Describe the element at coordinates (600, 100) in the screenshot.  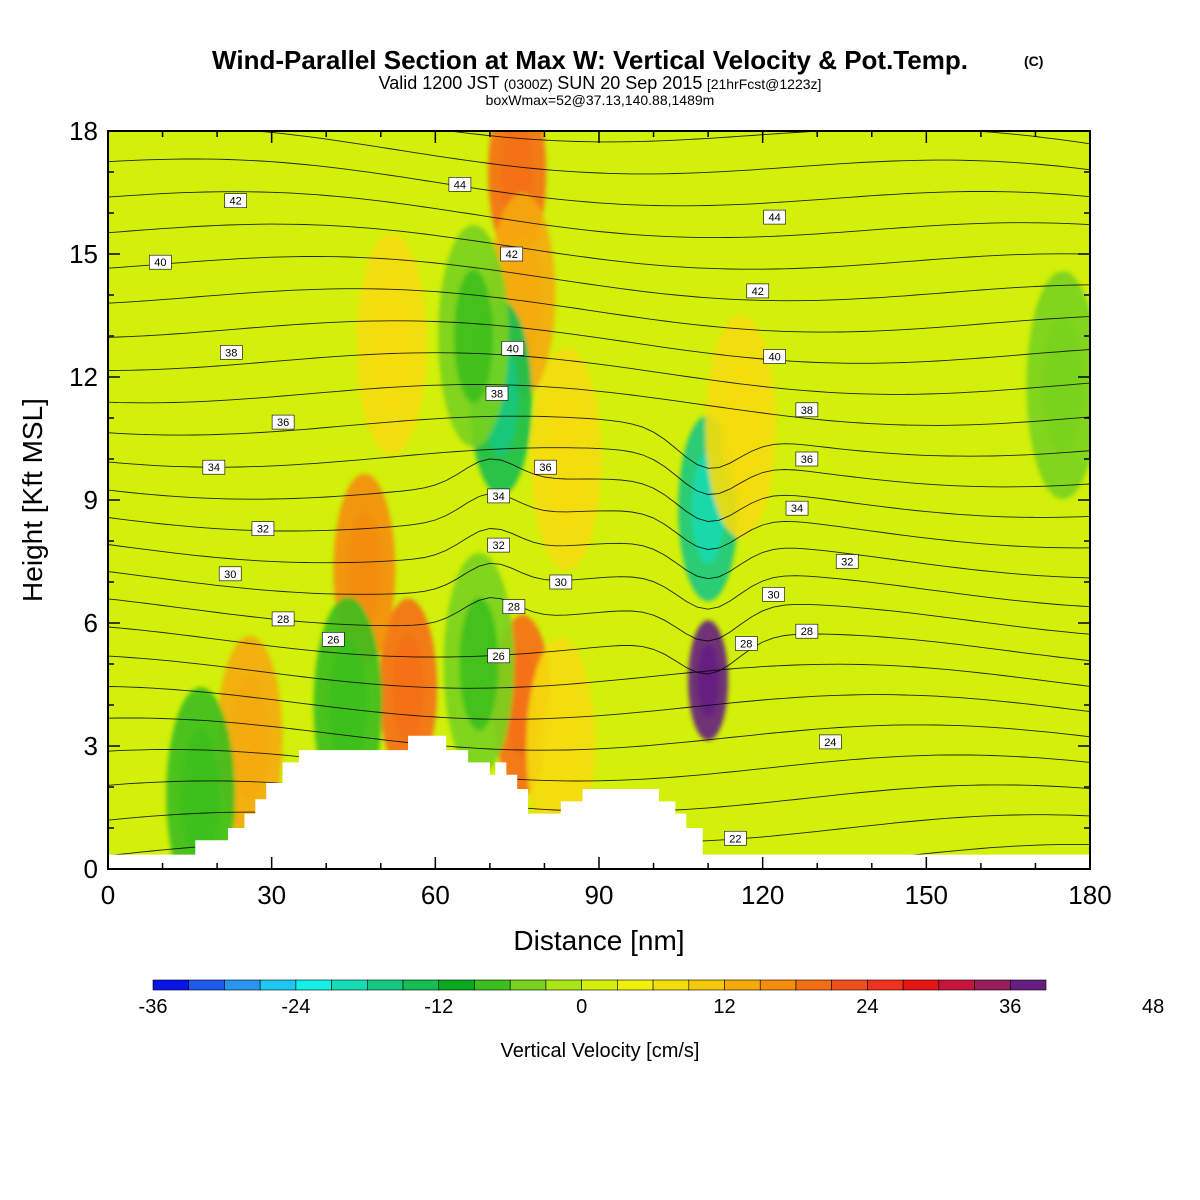
I see `box-wmax-line: boxWmax=52@37.13,140.88,1489m` at that location.